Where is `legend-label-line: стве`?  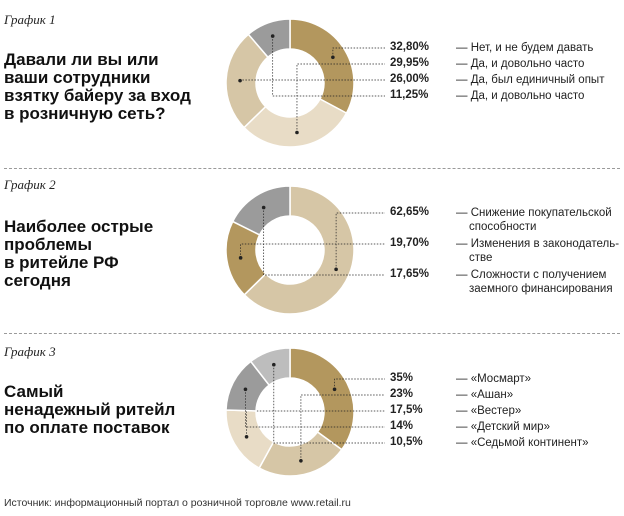 legend-label-line: стве is located at coordinates (481, 258).